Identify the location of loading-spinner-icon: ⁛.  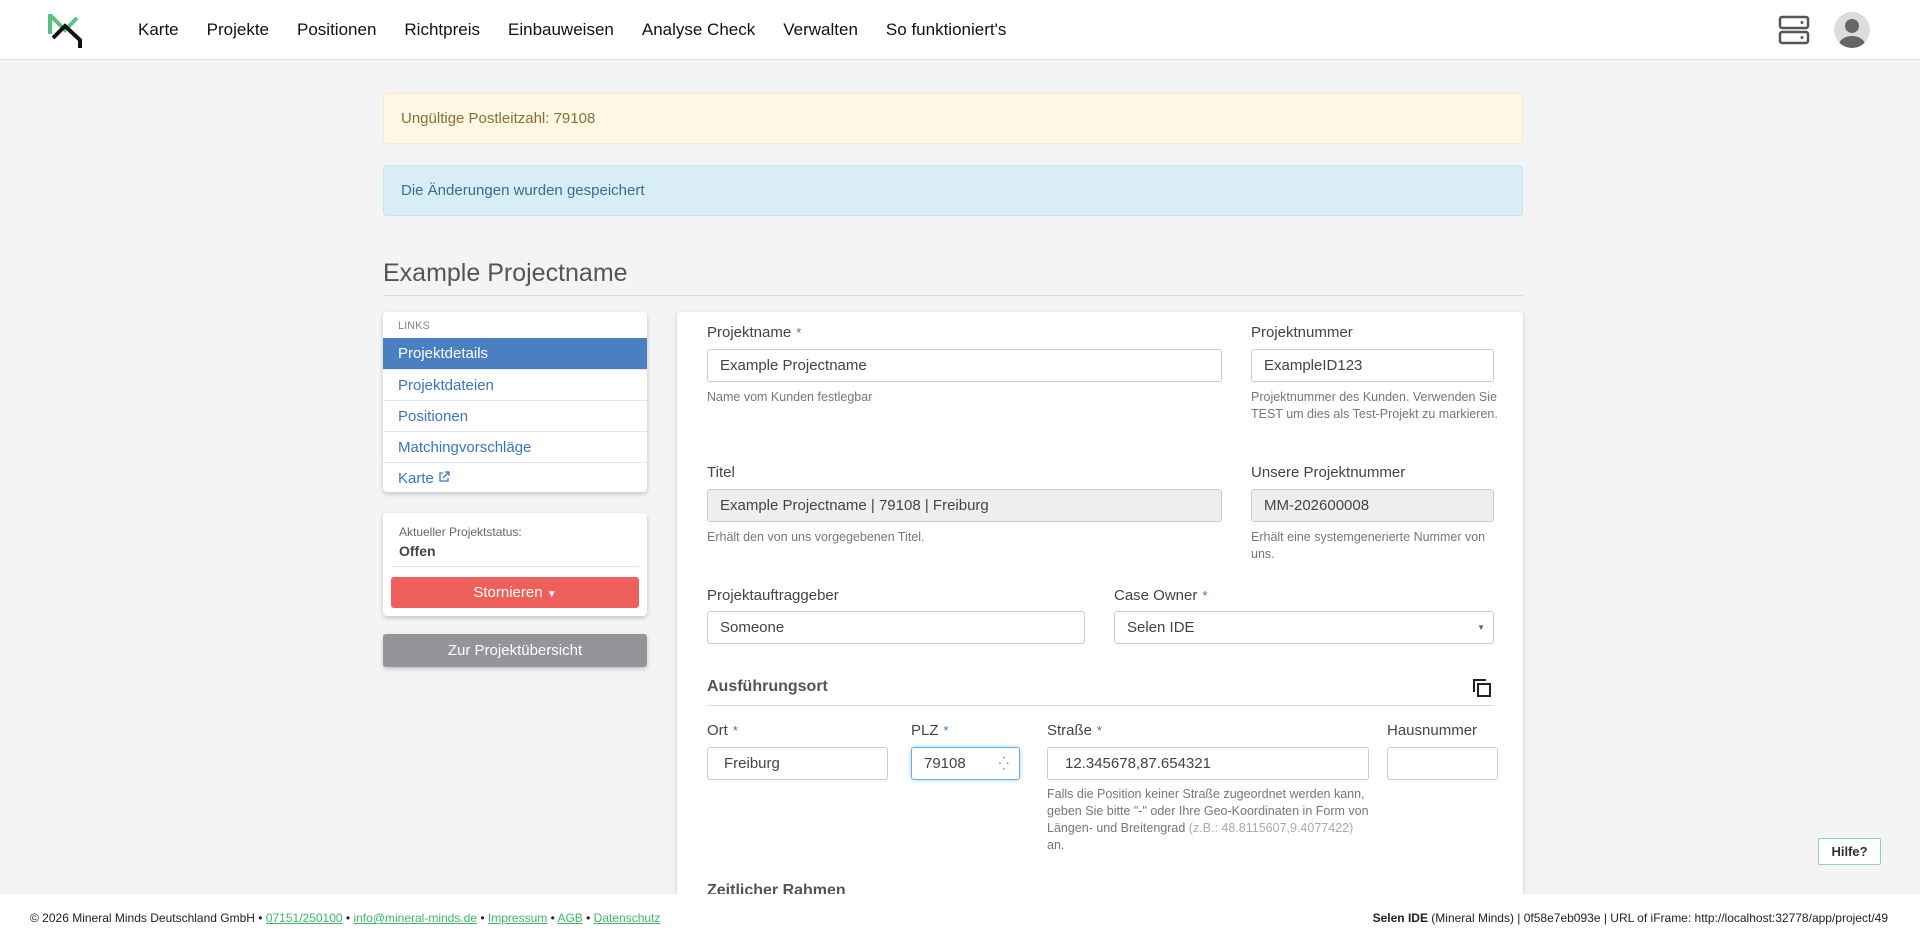
(1003, 763).